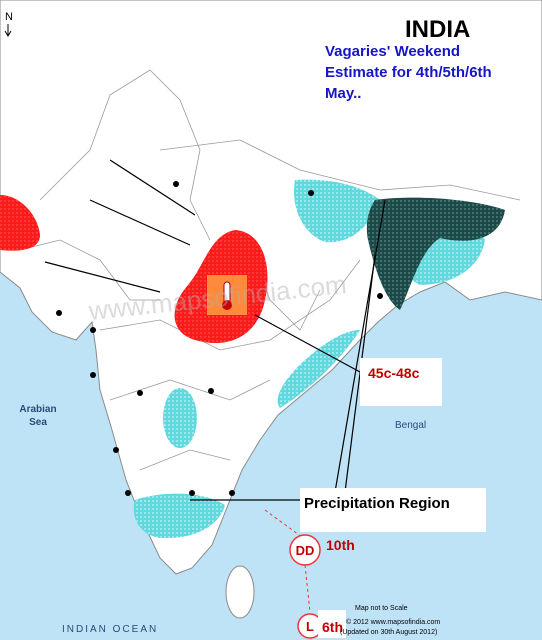 The width and height of the screenshot is (542, 640). Describe the element at coordinates (110, 629) in the screenshot. I see `ocean-label: INDIAN OCEAN` at that location.